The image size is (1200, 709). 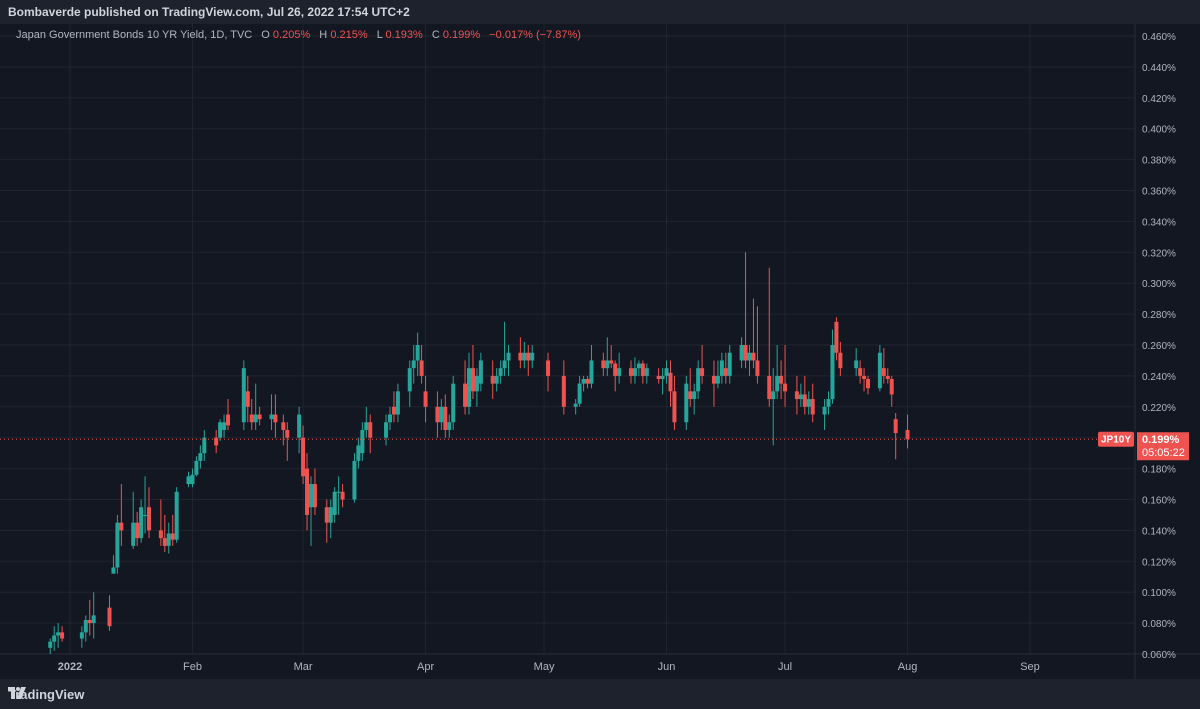 I want to click on y-tick-label: 0.340%, so click(x=1159, y=222).